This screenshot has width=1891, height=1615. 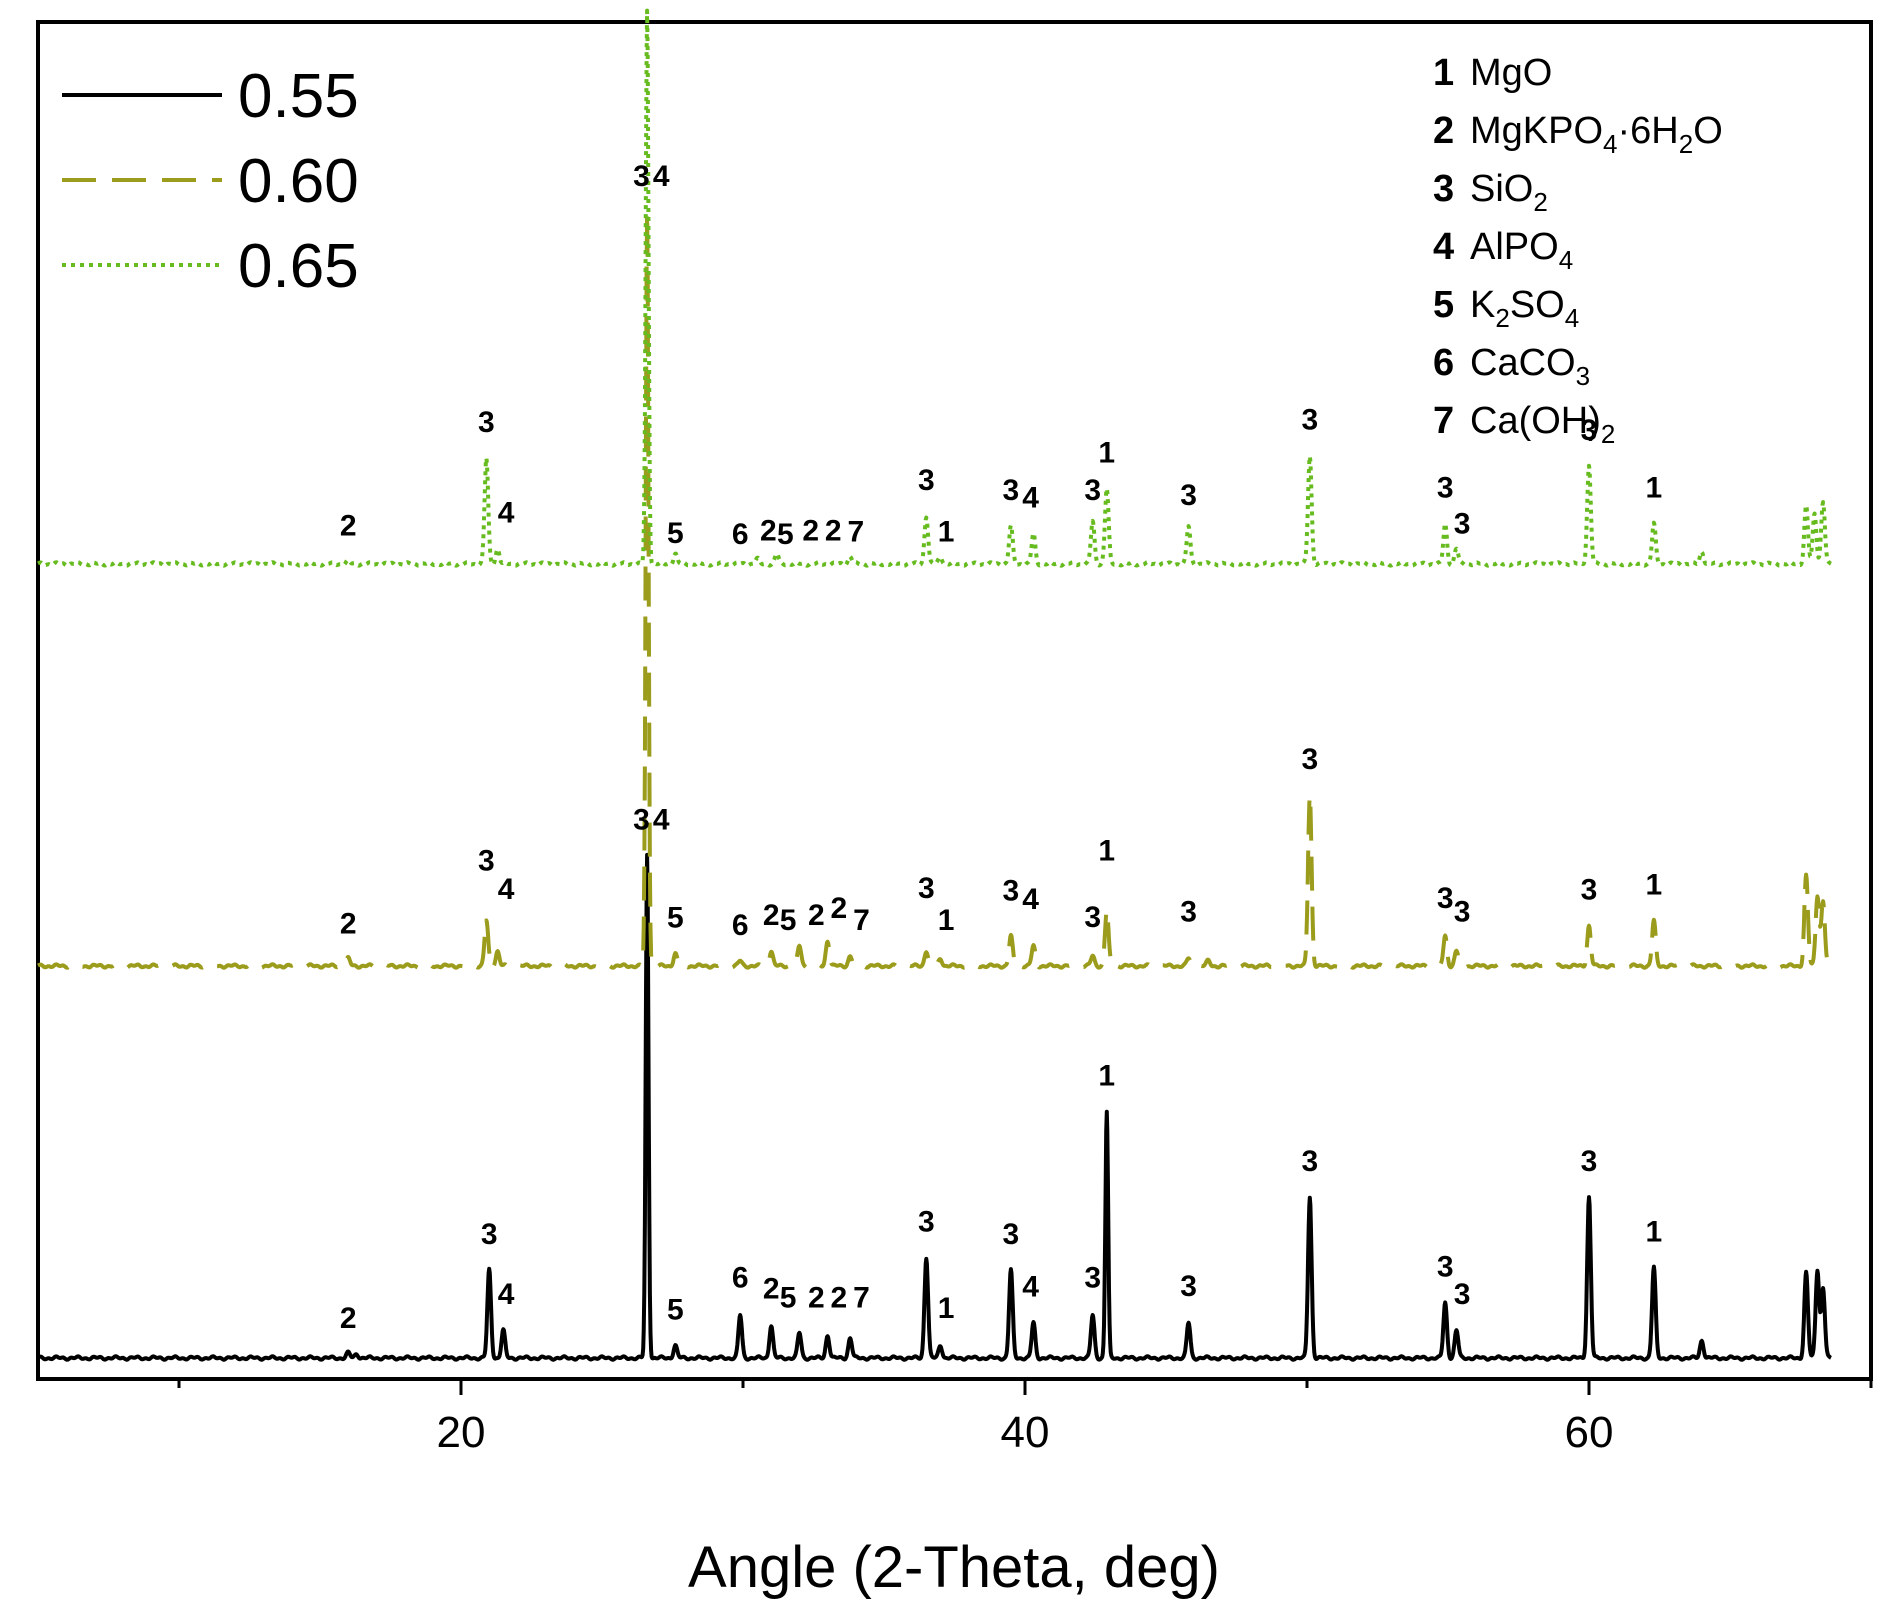 I want to click on phase-number: 3, so click(x=1443, y=189).